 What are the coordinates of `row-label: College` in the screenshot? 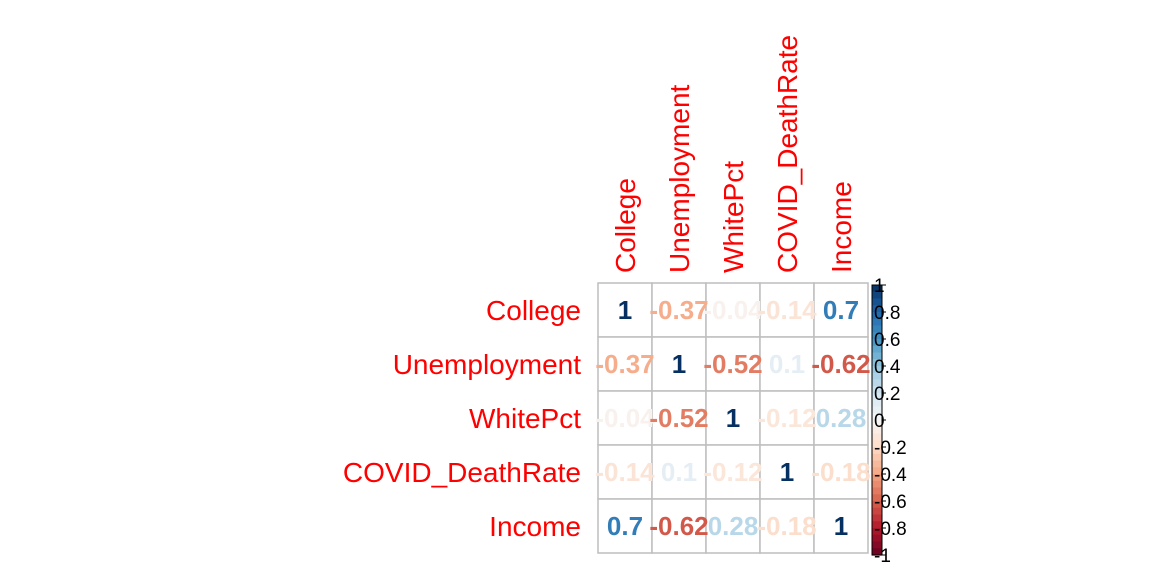 It's located at (533, 310).